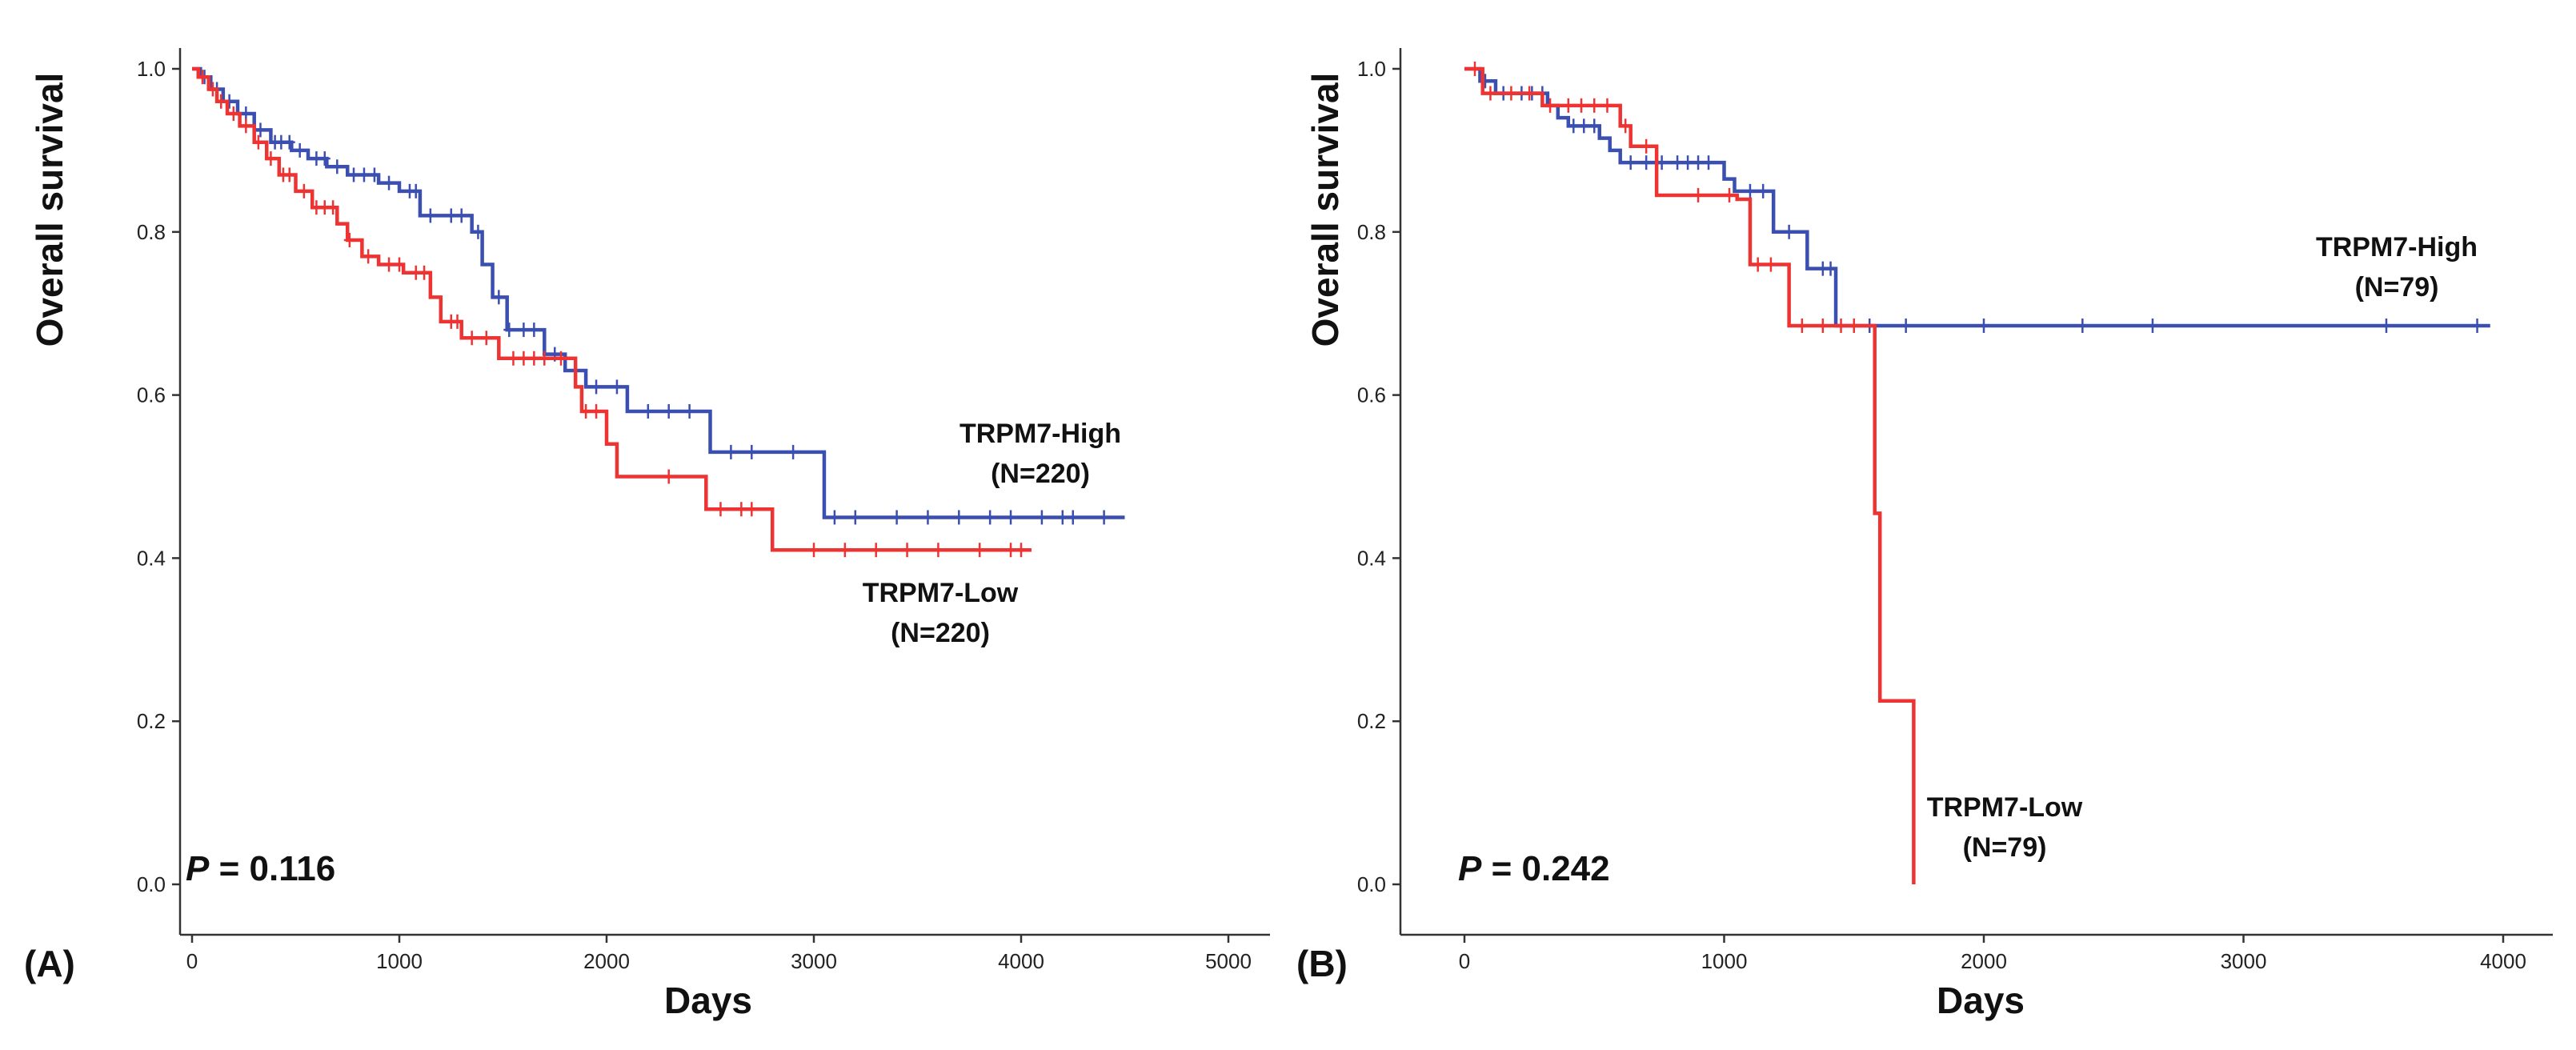  What do you see at coordinates (1322, 963) in the screenshot?
I see `panel-label: (B)` at bounding box center [1322, 963].